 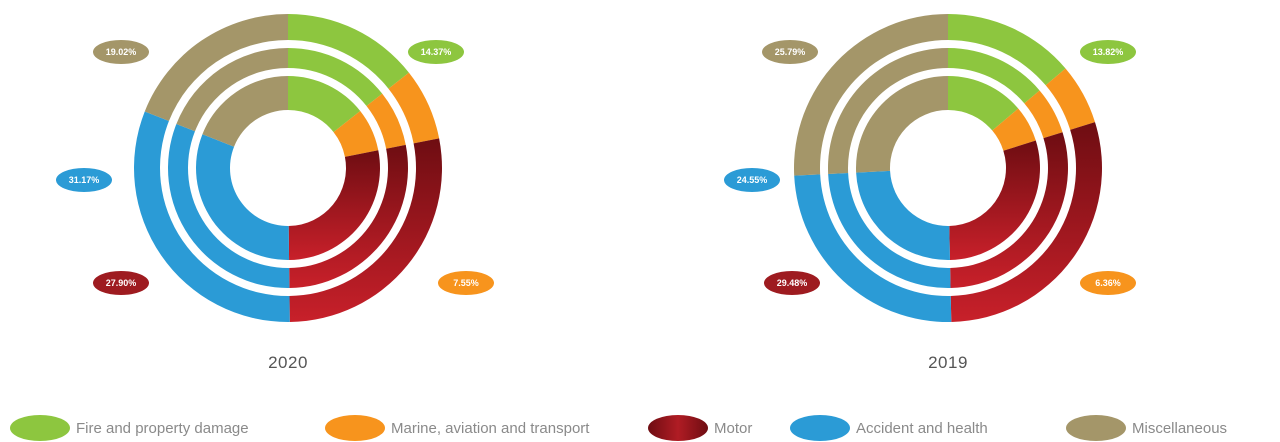 I want to click on pct-text: 29.48%, so click(x=792, y=283).